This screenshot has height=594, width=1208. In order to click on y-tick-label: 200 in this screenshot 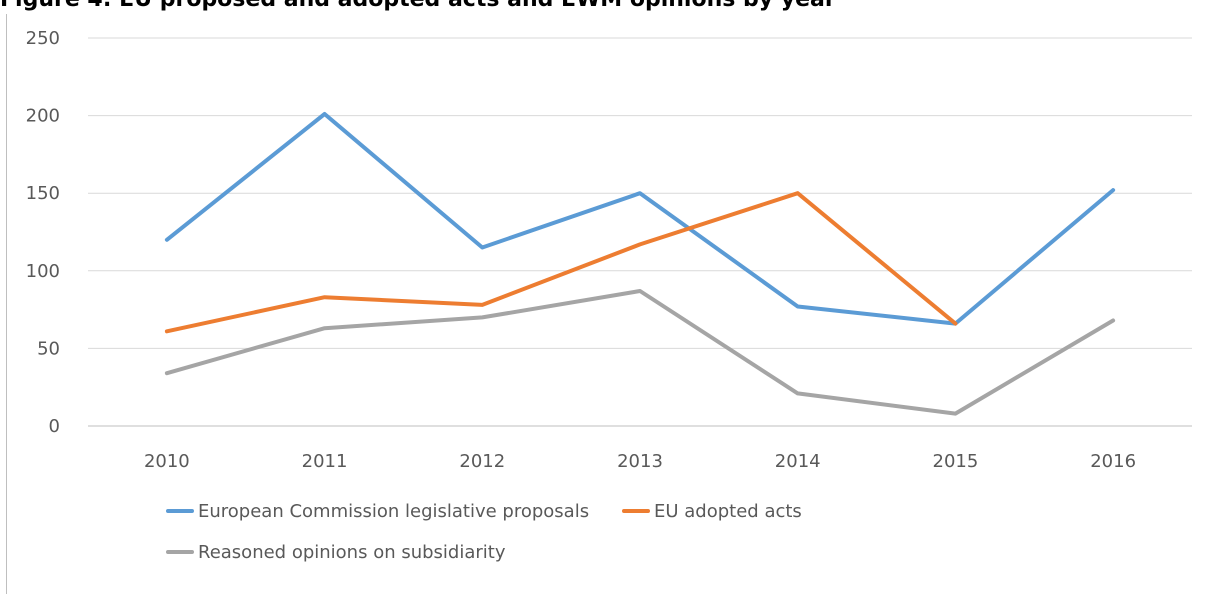, I will do `click(43, 116)`.